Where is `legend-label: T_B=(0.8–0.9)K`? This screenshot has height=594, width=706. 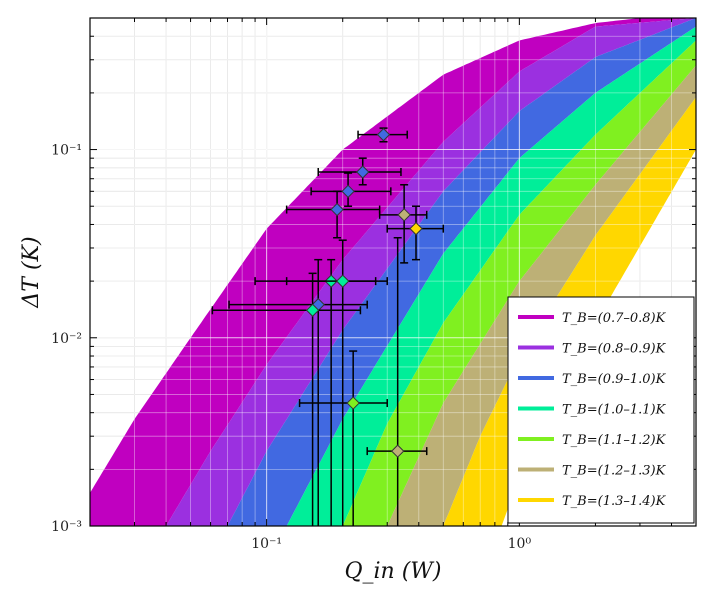
legend-label: T_B=(0.8–0.9)K is located at coordinates (614, 349).